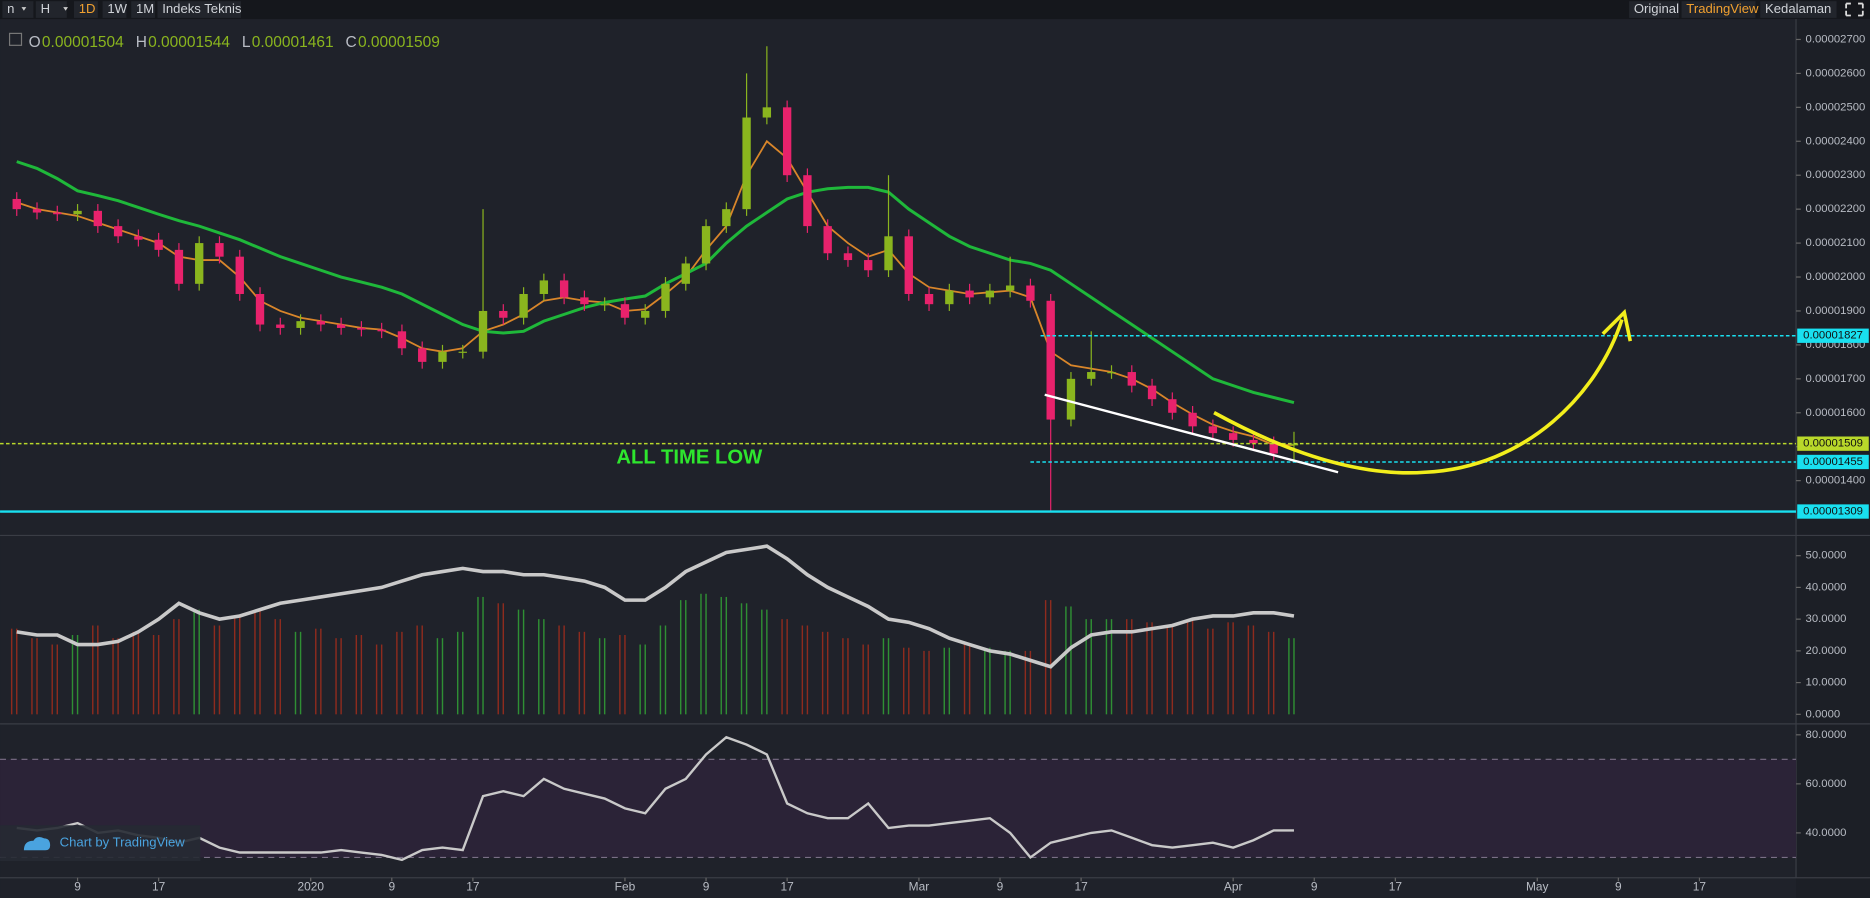 The height and width of the screenshot is (898, 1870). Describe the element at coordinates (1826, 735) in the screenshot. I see `y-tick-label: 80.0000` at that location.